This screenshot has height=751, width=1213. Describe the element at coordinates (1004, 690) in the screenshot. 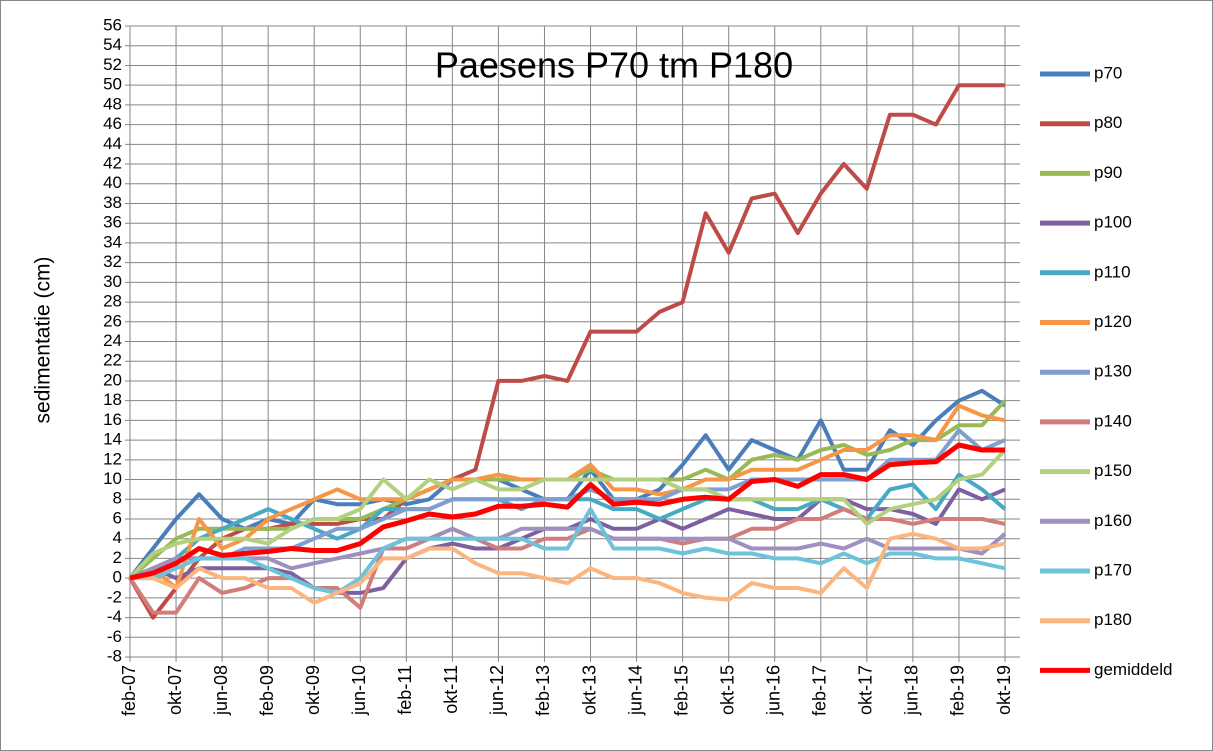

I see `x-tick-label: okt-19` at that location.